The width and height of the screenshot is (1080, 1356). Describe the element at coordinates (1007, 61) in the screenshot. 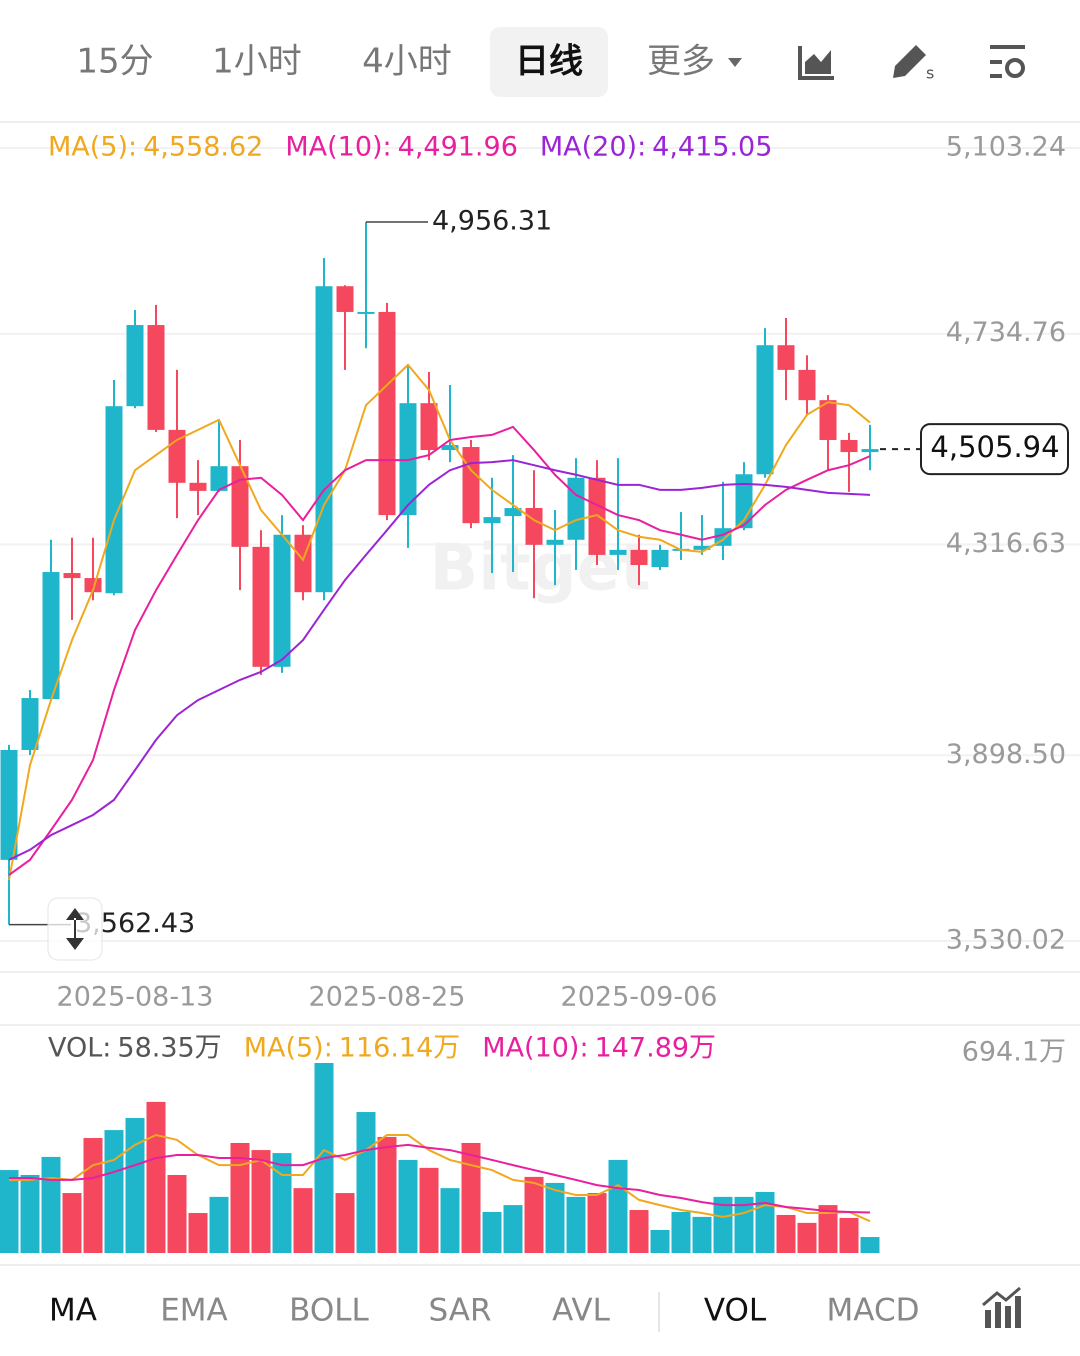

I see `settings-icon` at that location.